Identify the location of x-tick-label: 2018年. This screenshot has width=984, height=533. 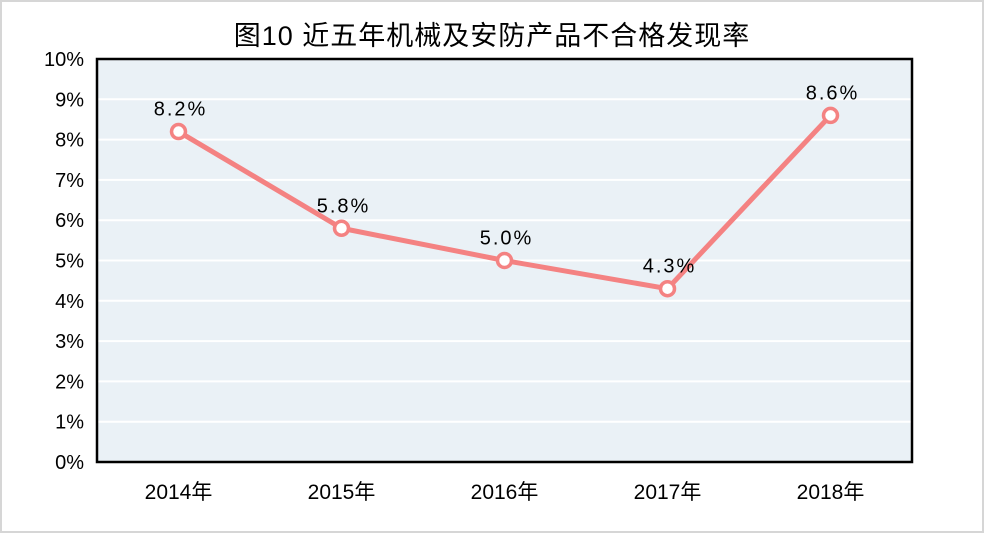
(831, 492).